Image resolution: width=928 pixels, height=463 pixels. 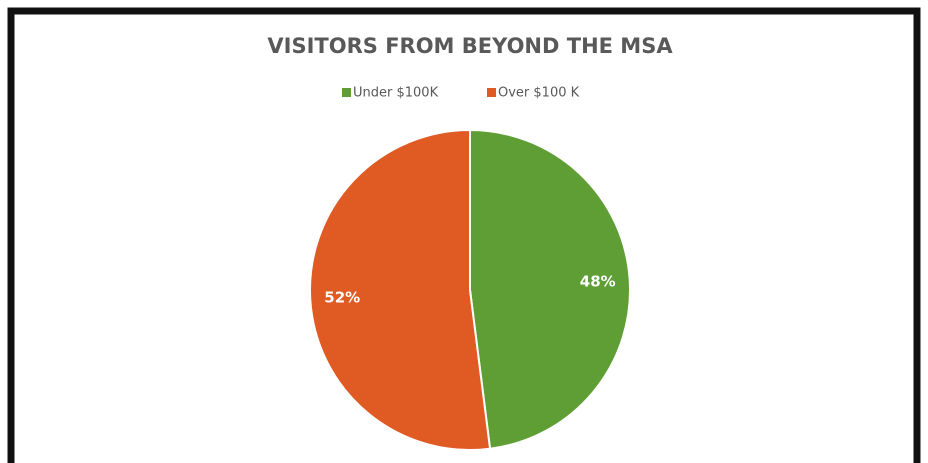 I want to click on data-label: 48%, so click(x=598, y=281).